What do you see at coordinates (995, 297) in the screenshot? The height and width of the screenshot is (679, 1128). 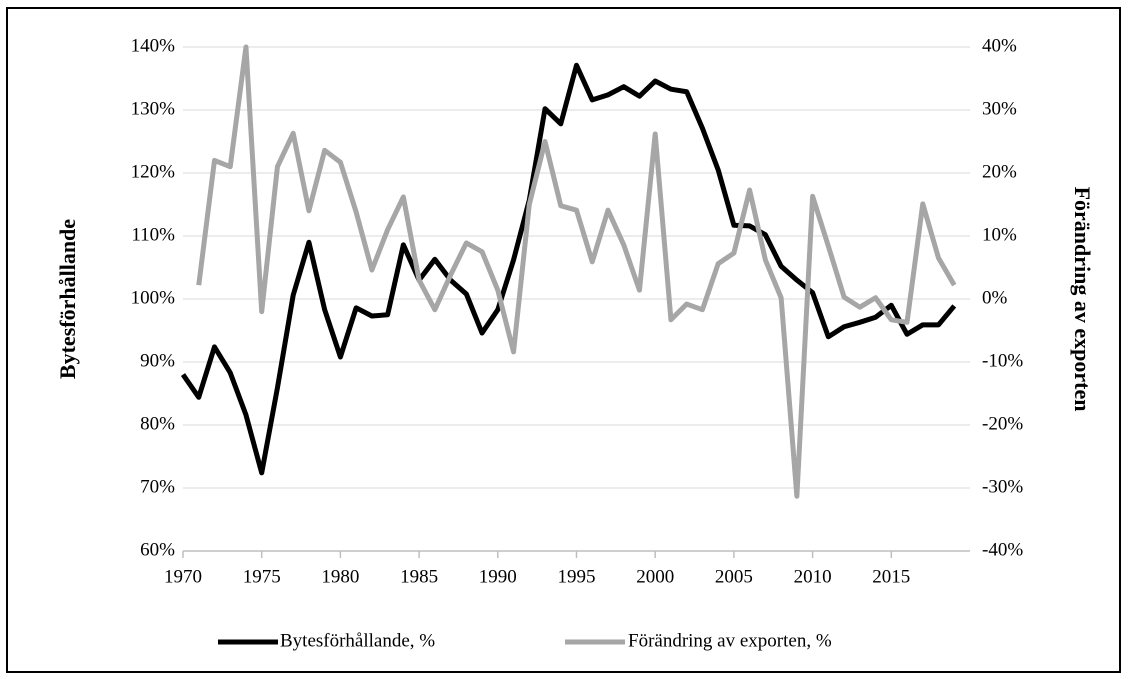 I see `y2-tick-label: 0%` at bounding box center [995, 297].